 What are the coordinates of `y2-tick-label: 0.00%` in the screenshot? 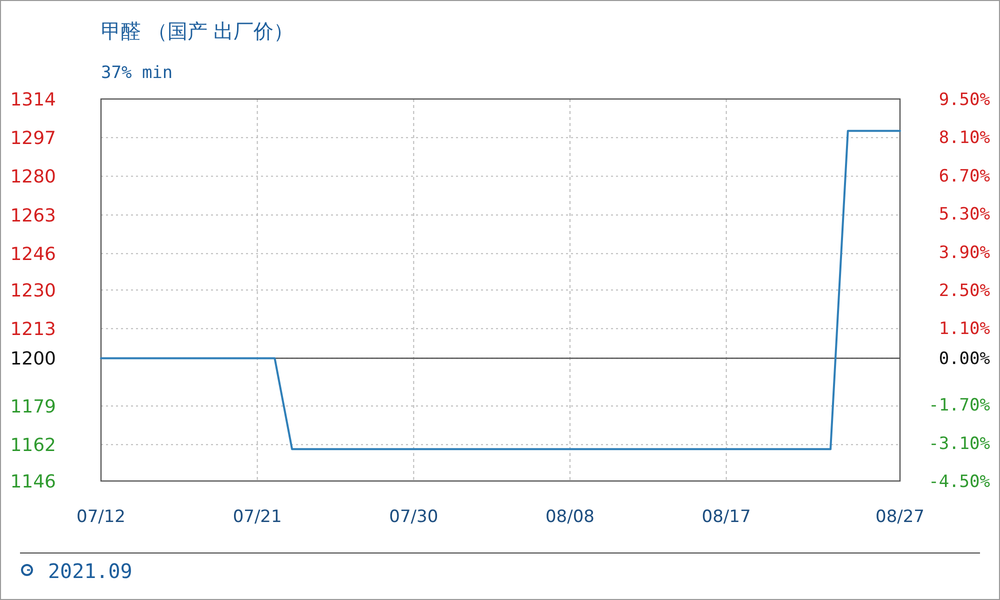 It's located at (964, 359).